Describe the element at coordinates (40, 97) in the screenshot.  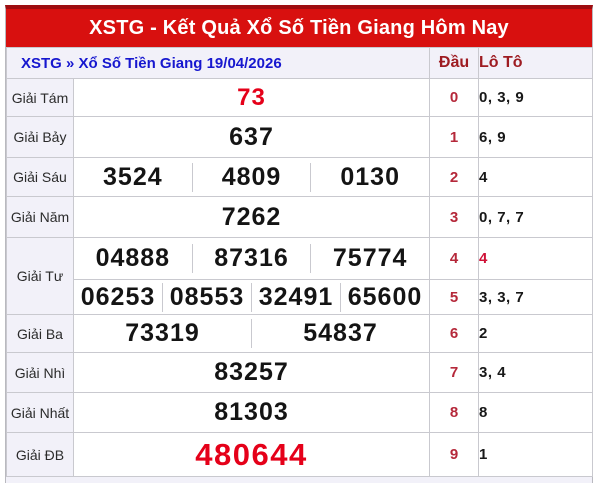
I see `prize-label-giai-tam: Giải Tám` at that location.